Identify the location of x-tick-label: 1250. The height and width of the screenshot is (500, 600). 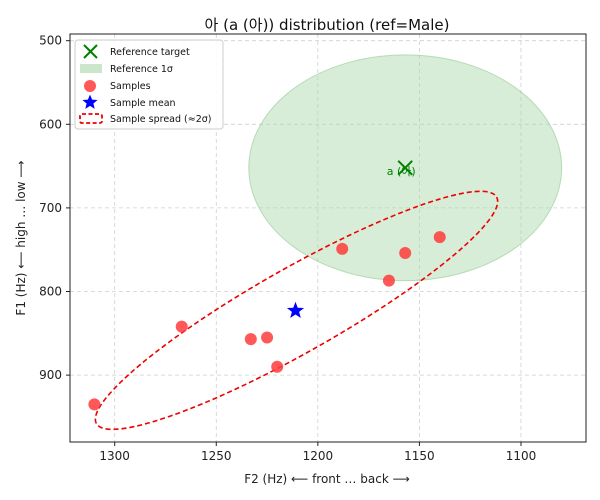
(216, 456).